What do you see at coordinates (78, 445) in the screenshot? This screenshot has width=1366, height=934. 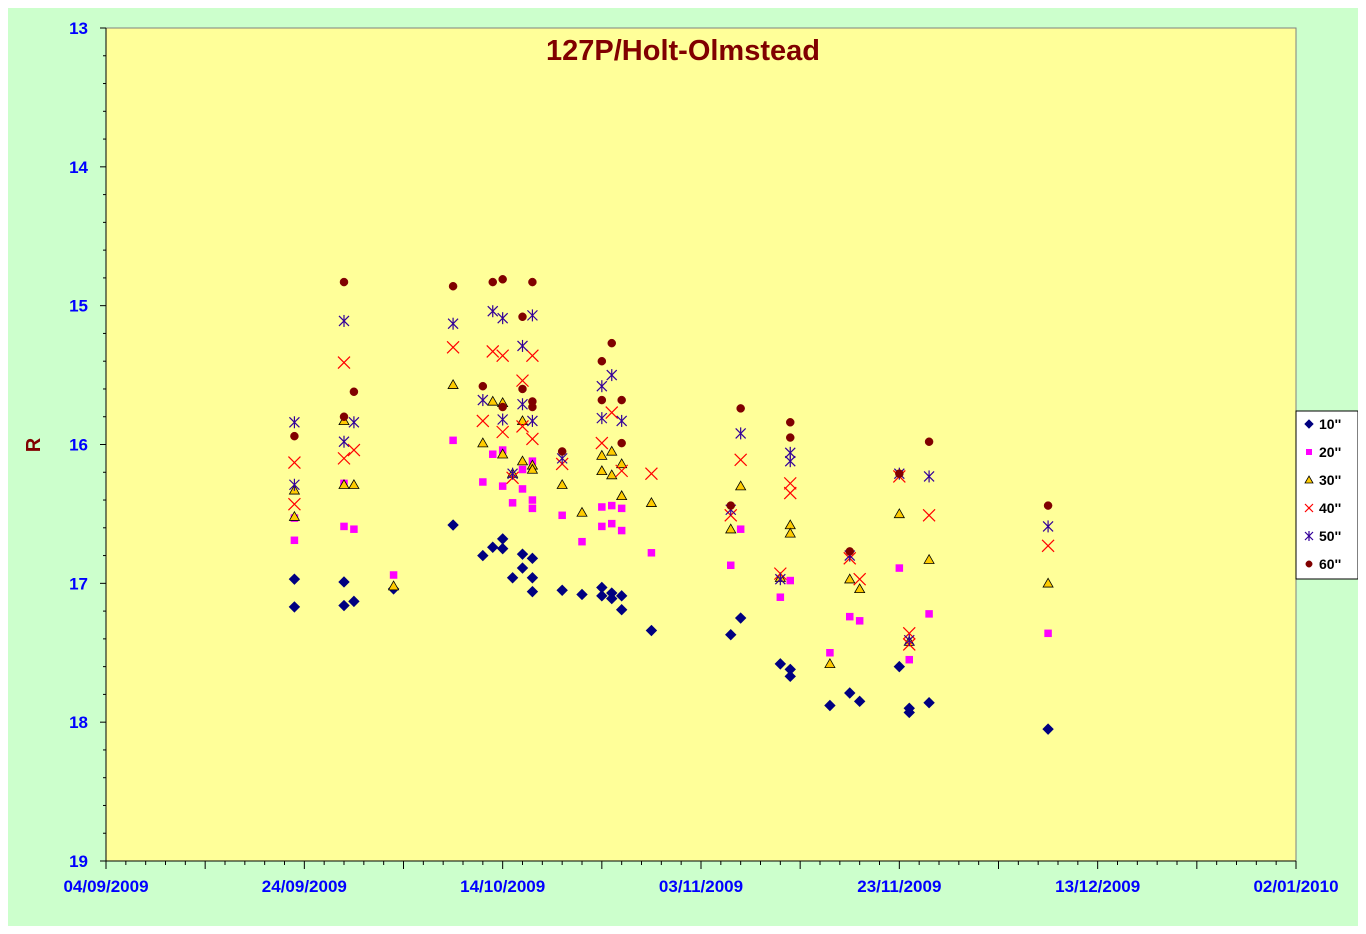 I see `y-tick-label: 16` at bounding box center [78, 445].